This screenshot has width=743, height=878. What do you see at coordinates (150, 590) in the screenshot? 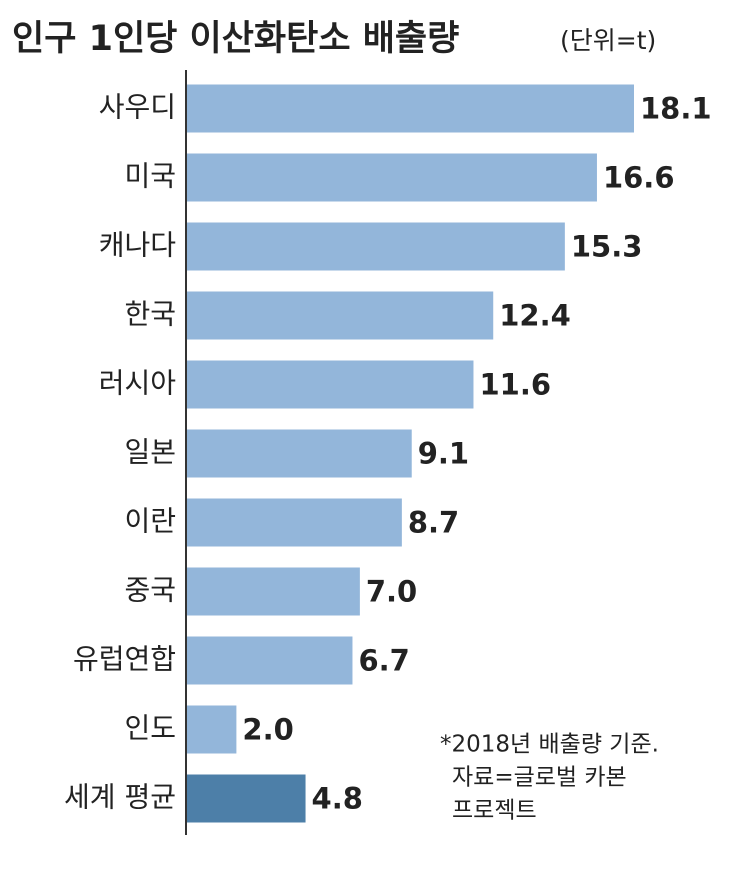
I see `category-label: 중국` at bounding box center [150, 590].